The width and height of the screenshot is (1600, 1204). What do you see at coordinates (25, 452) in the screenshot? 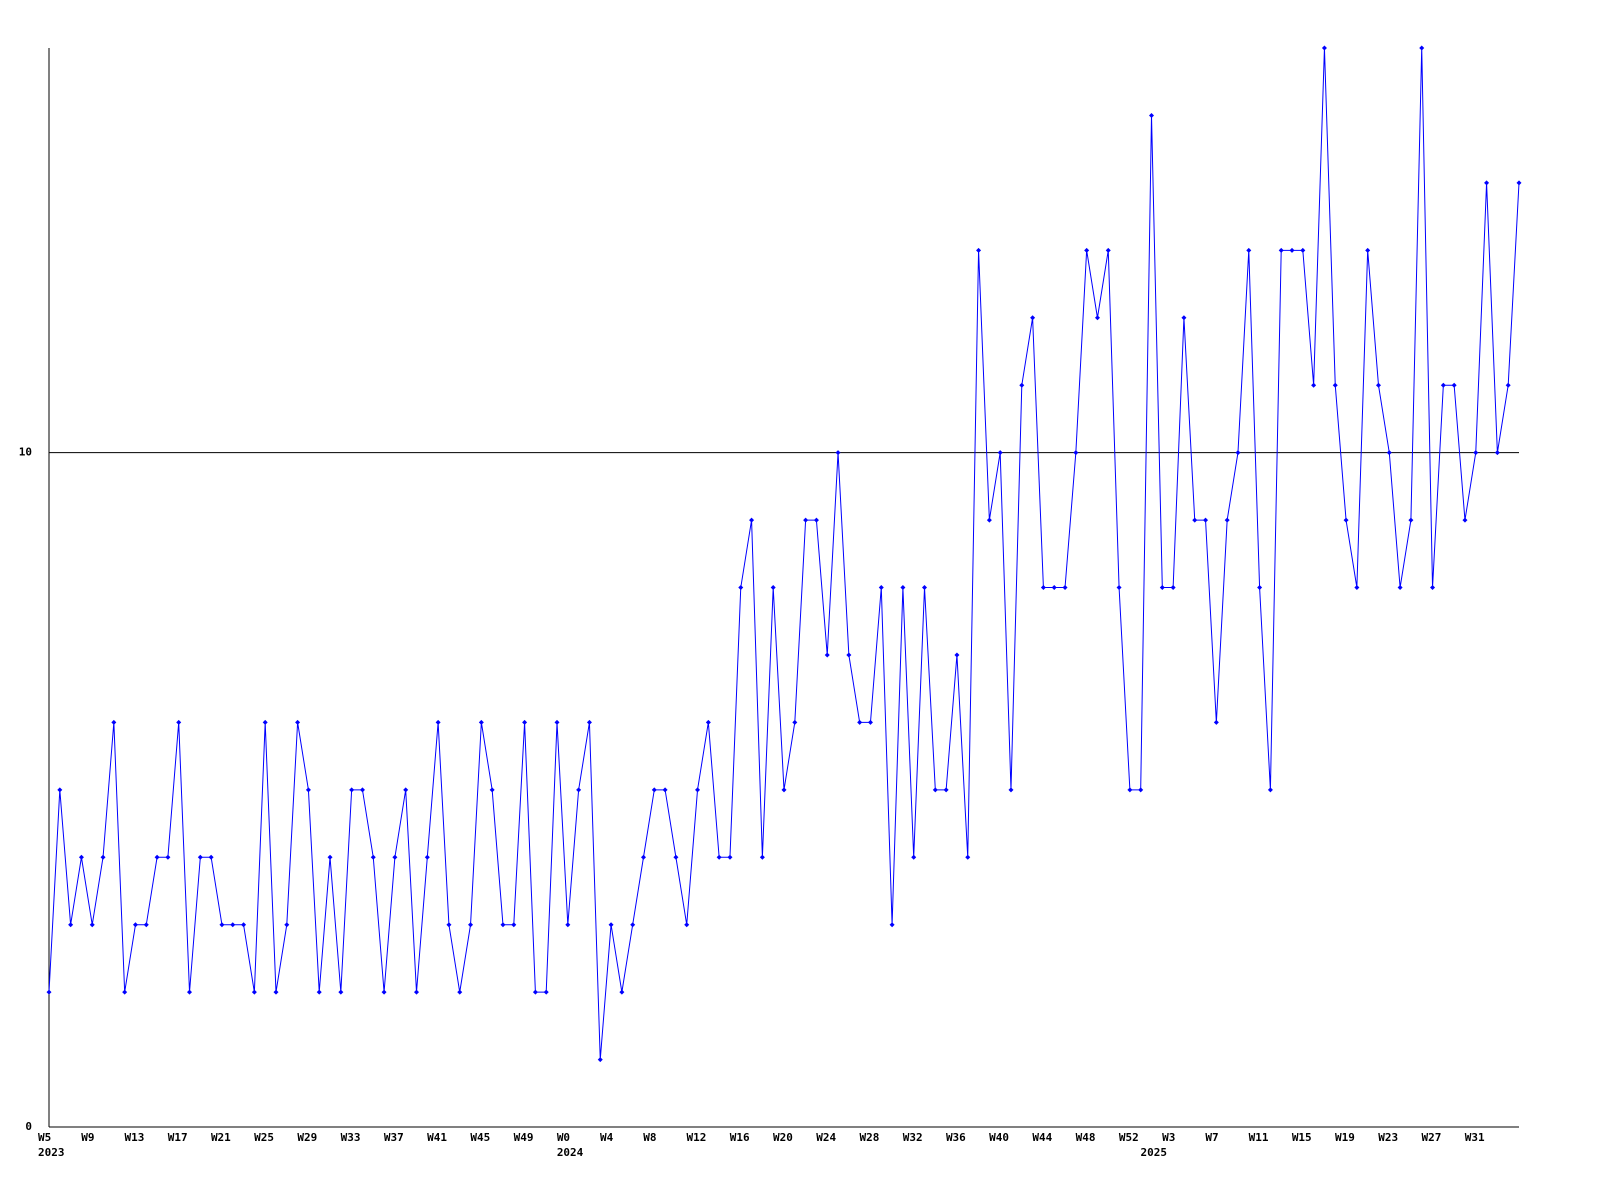
I see `y-tick-label: 10` at bounding box center [25, 452].